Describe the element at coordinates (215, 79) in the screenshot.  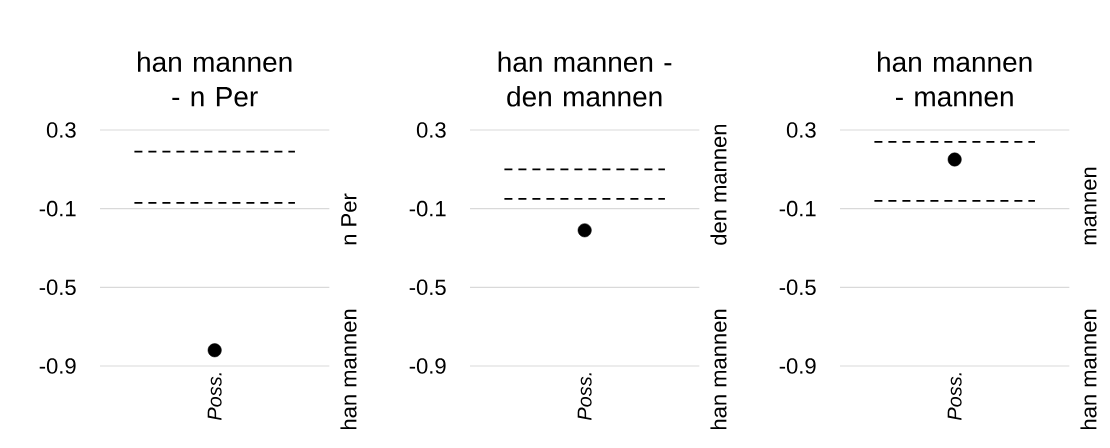
I see `chart-title: han mannen - n Per` at that location.